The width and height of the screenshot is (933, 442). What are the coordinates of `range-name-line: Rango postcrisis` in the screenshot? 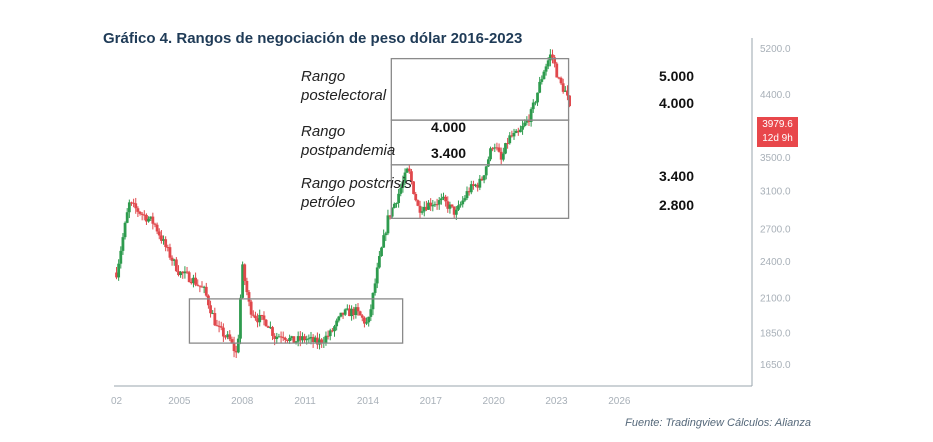 It's located at (356, 183).